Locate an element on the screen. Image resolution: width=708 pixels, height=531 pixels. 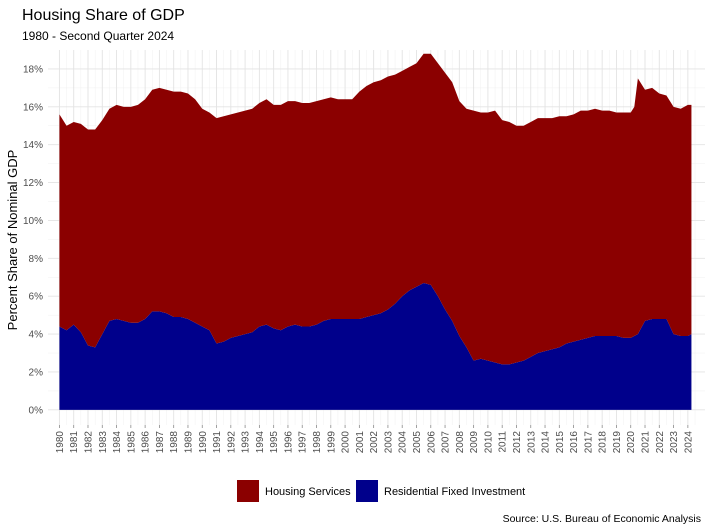
source-caption: Source: U.S. Bureau of Economic Analysis is located at coordinates (602, 519).